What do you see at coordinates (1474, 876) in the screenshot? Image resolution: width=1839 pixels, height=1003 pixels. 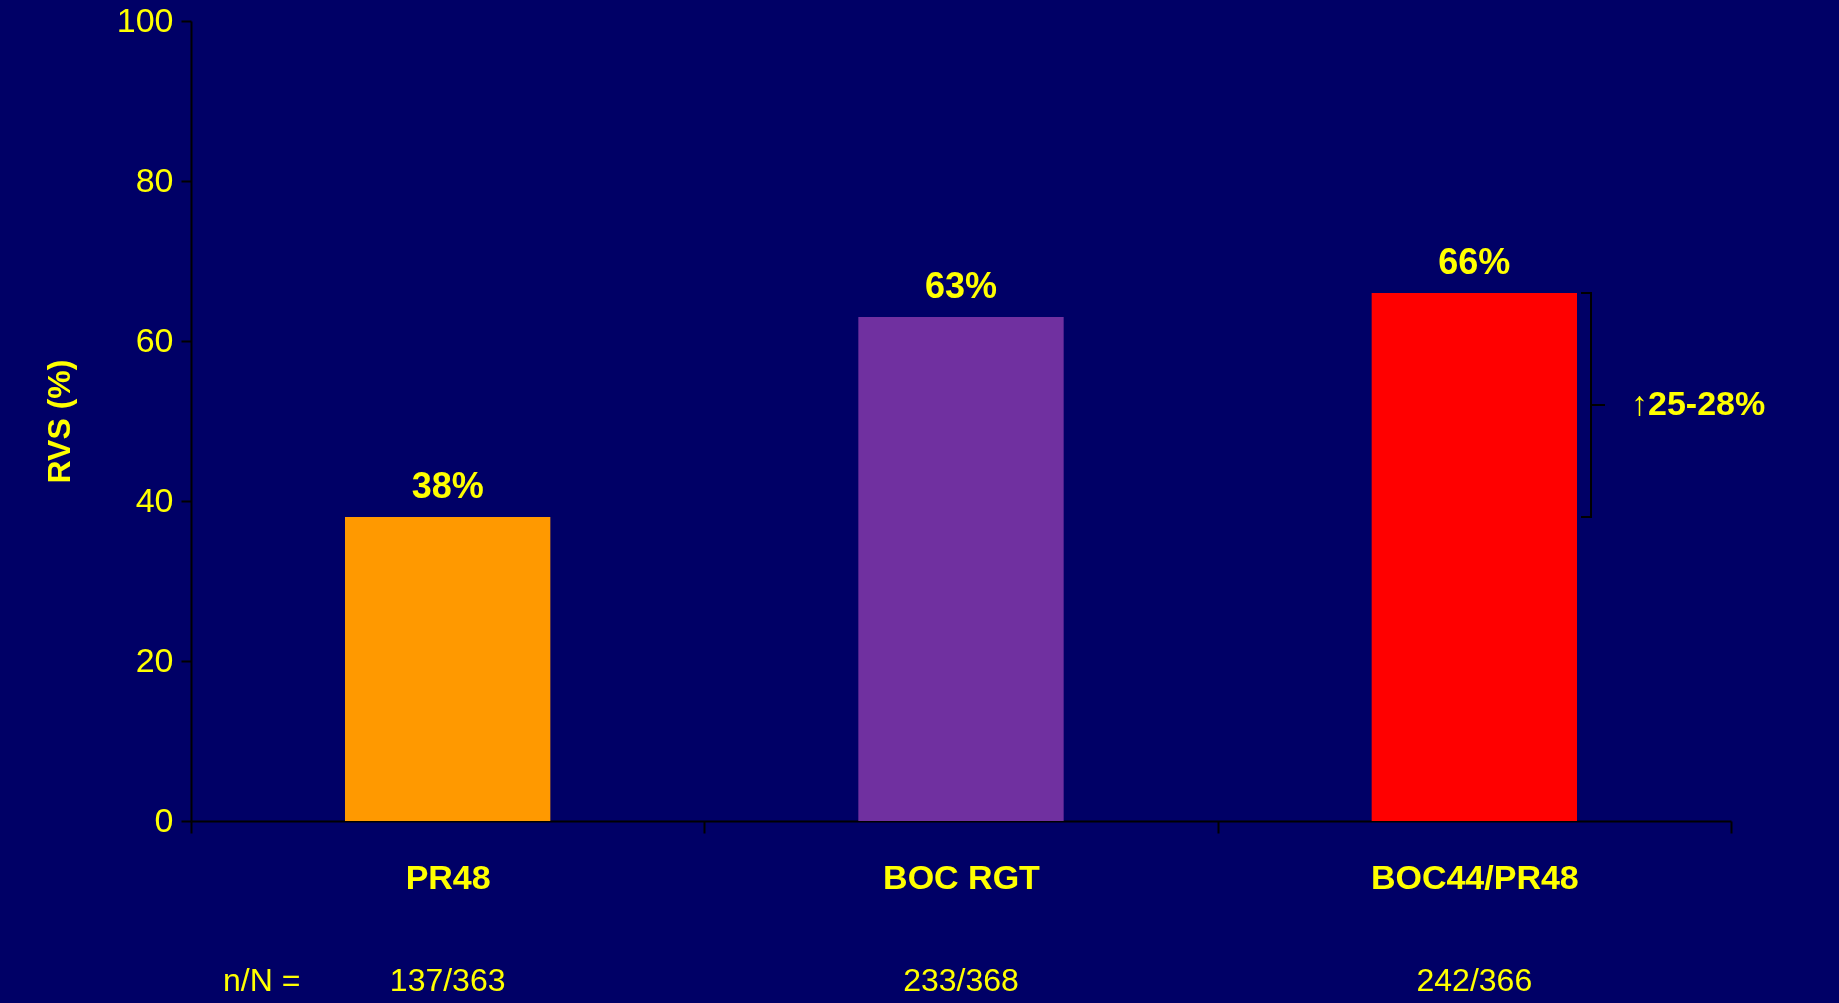 I see `x-tick-label: BOC44/PR48` at bounding box center [1474, 876].